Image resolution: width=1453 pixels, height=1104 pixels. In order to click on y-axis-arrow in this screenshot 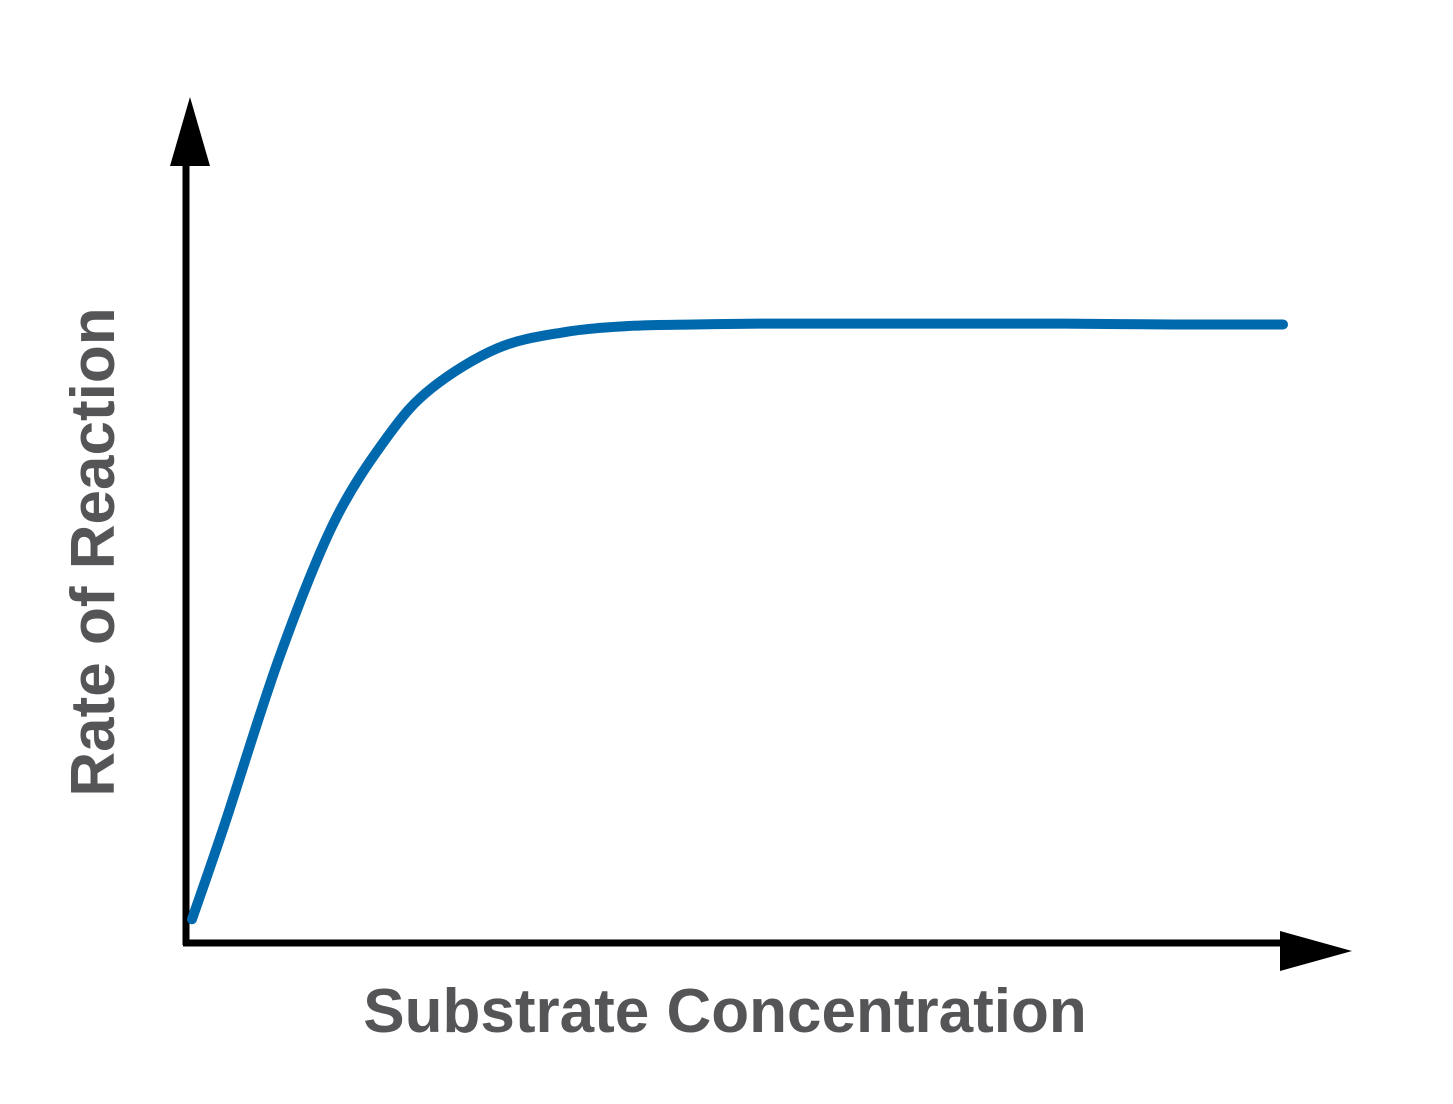, I will do `click(190, 131)`.